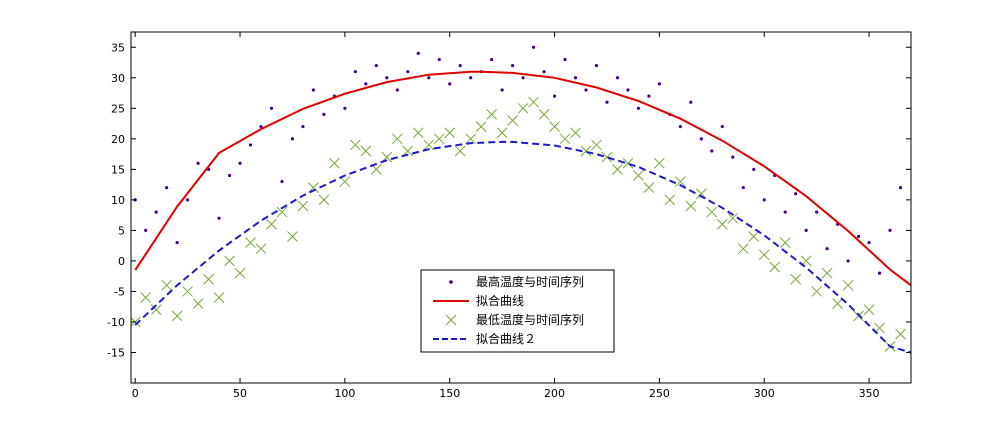  Describe the element at coordinates (118, 47) in the screenshot. I see `y-tick-label: 35` at that location.